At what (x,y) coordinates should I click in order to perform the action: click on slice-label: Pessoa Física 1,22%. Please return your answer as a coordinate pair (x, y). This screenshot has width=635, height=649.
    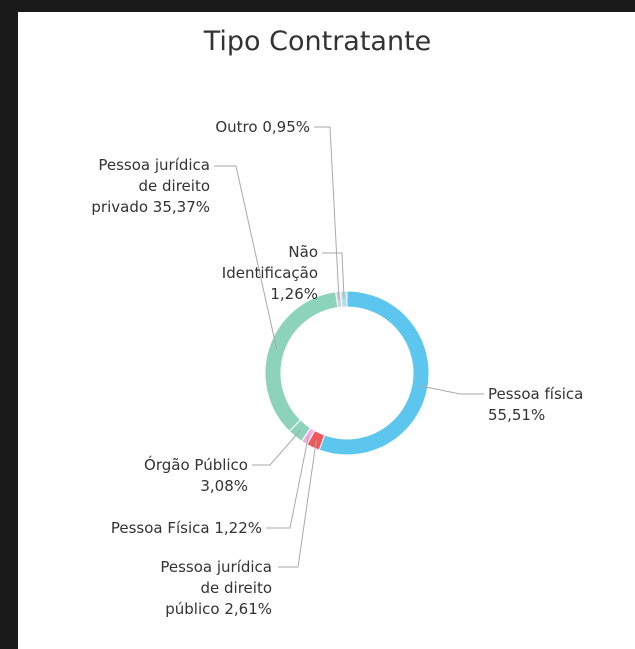
    Looking at the image, I should click on (151, 528).